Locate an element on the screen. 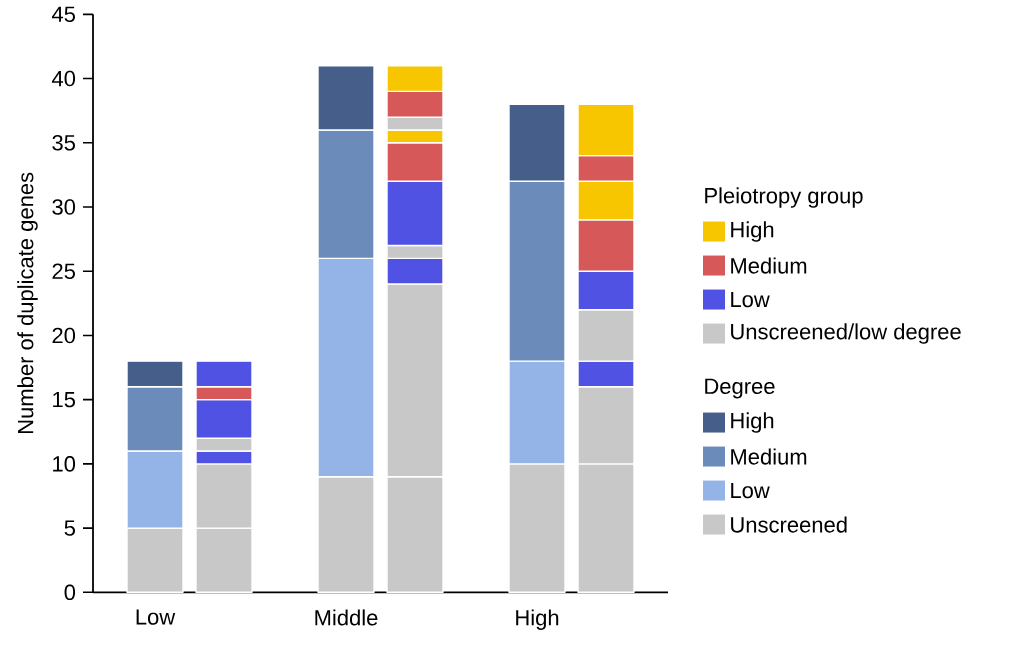  y-tick-label: 25 is located at coordinates (63, 271).